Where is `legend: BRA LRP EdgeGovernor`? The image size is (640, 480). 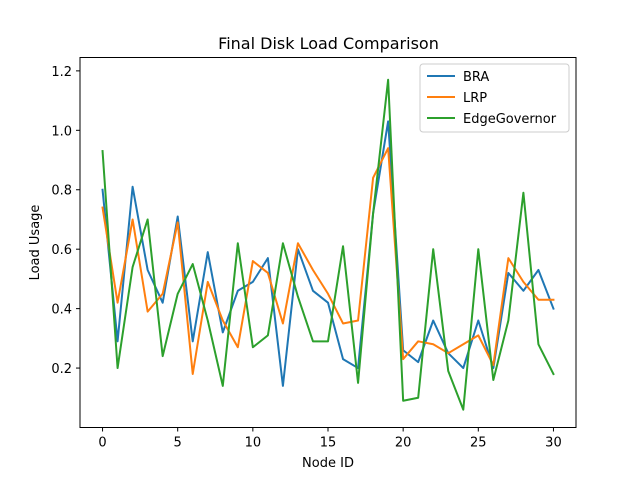 legend: BRA LRP EdgeGovernor is located at coordinates (494, 98).